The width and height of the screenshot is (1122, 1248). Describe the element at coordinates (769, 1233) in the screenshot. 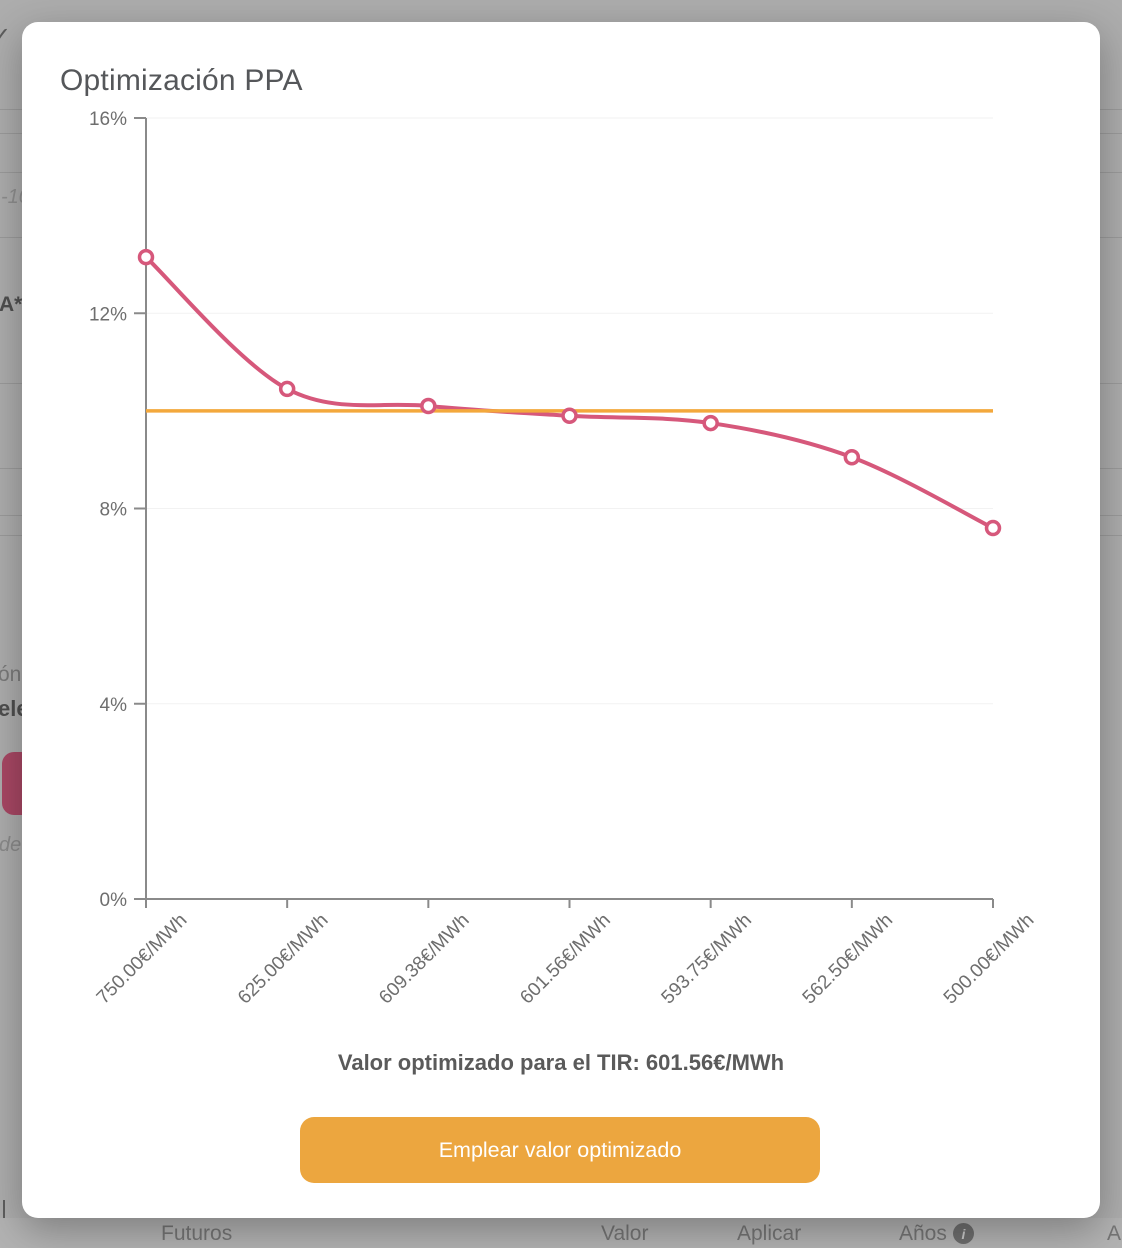

I see `bg-column-aplicar: Aplicar` at that location.